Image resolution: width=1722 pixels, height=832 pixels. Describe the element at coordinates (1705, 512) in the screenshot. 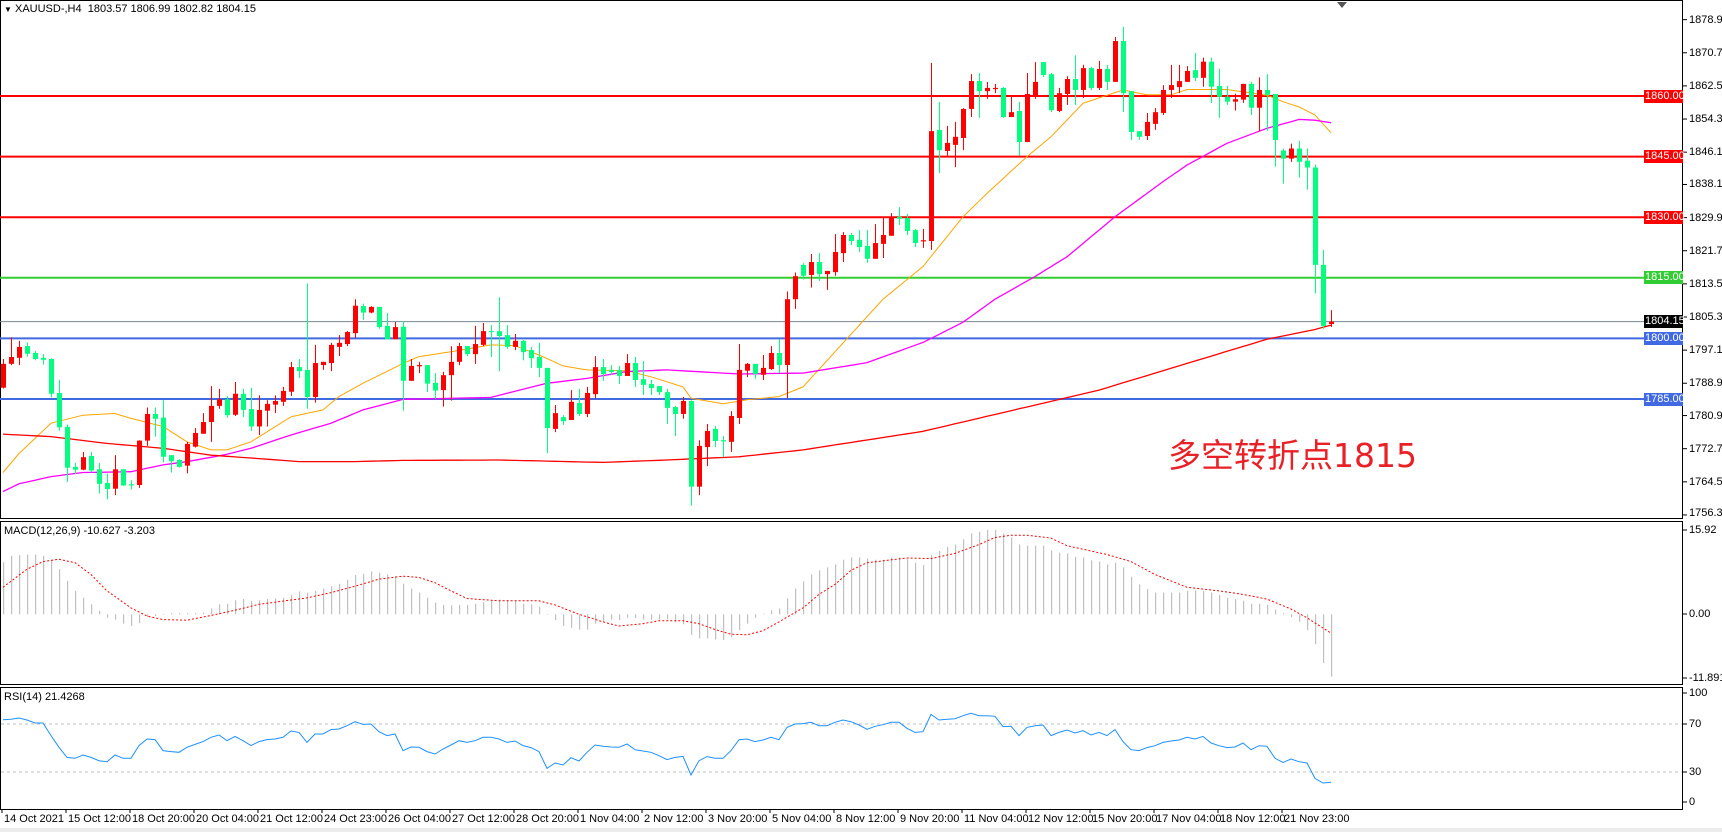

I see `price-tick-label: 1756.30` at that location.